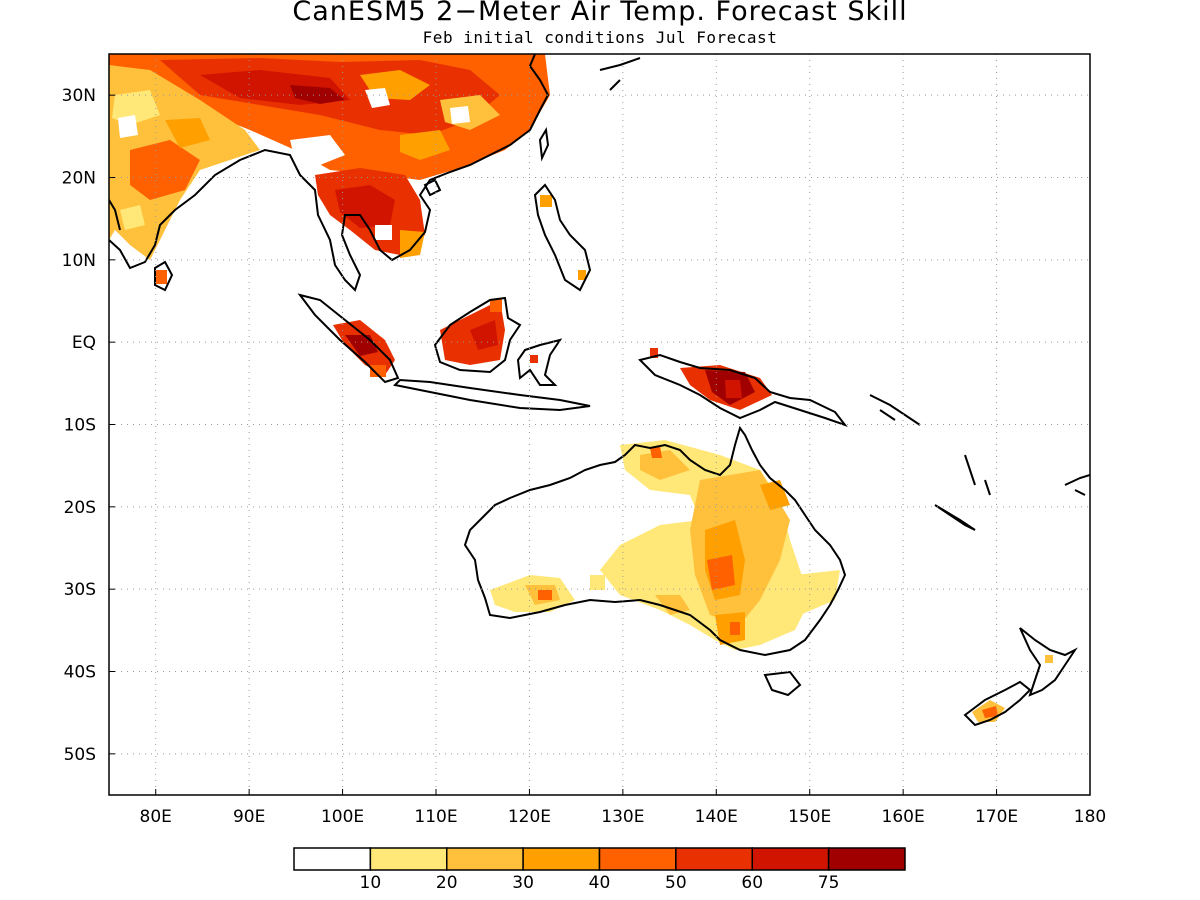 The width and height of the screenshot is (1200, 900). Describe the element at coordinates (809, 817) in the screenshot. I see `lon-tick-label: 150E` at that location.